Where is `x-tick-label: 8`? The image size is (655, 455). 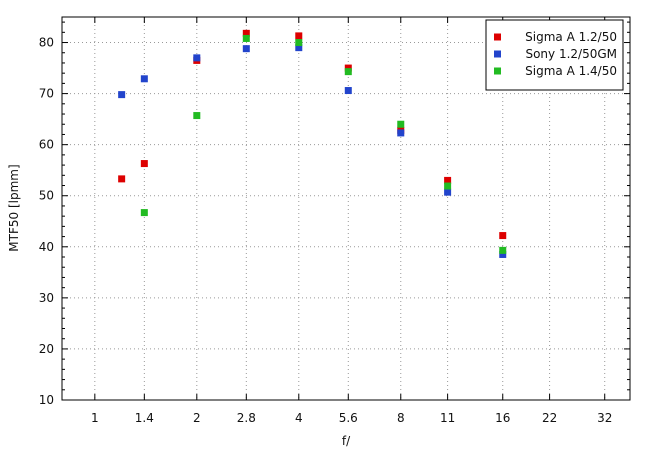 x-tick-label: 8 is located at coordinates (401, 418).